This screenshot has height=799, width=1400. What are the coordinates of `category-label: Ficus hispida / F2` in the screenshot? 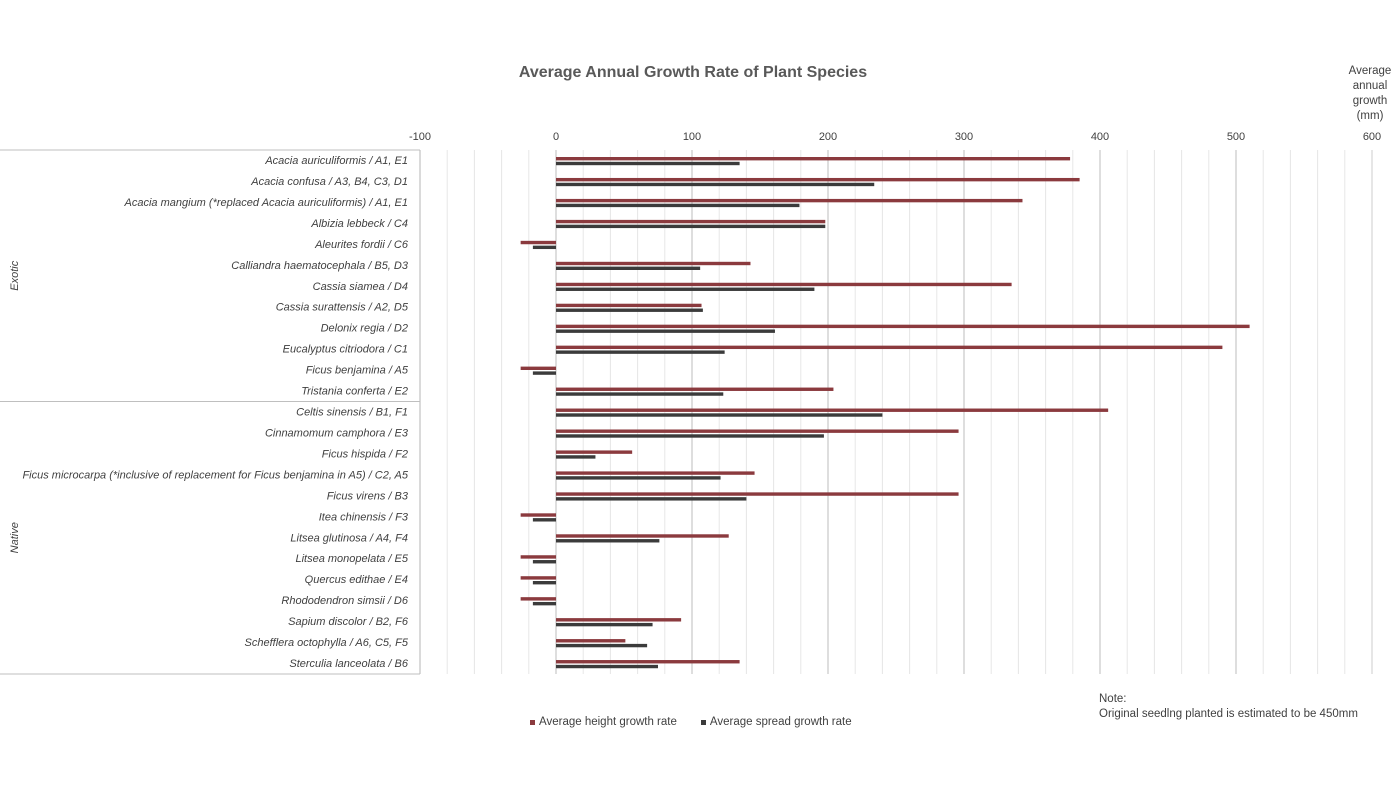 It's located at (365, 454).